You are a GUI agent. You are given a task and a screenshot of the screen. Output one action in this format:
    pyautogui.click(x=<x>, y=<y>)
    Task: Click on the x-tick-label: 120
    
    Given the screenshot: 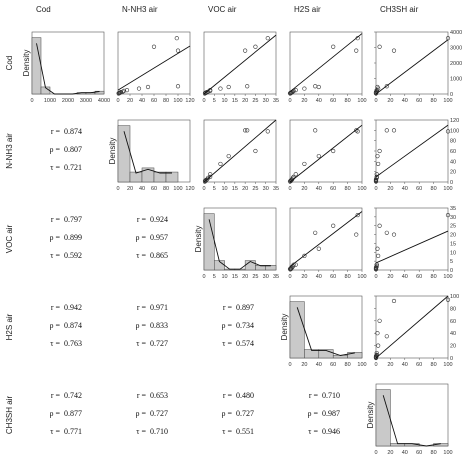 What is the action you would take?
    pyautogui.click(x=189, y=189)
    